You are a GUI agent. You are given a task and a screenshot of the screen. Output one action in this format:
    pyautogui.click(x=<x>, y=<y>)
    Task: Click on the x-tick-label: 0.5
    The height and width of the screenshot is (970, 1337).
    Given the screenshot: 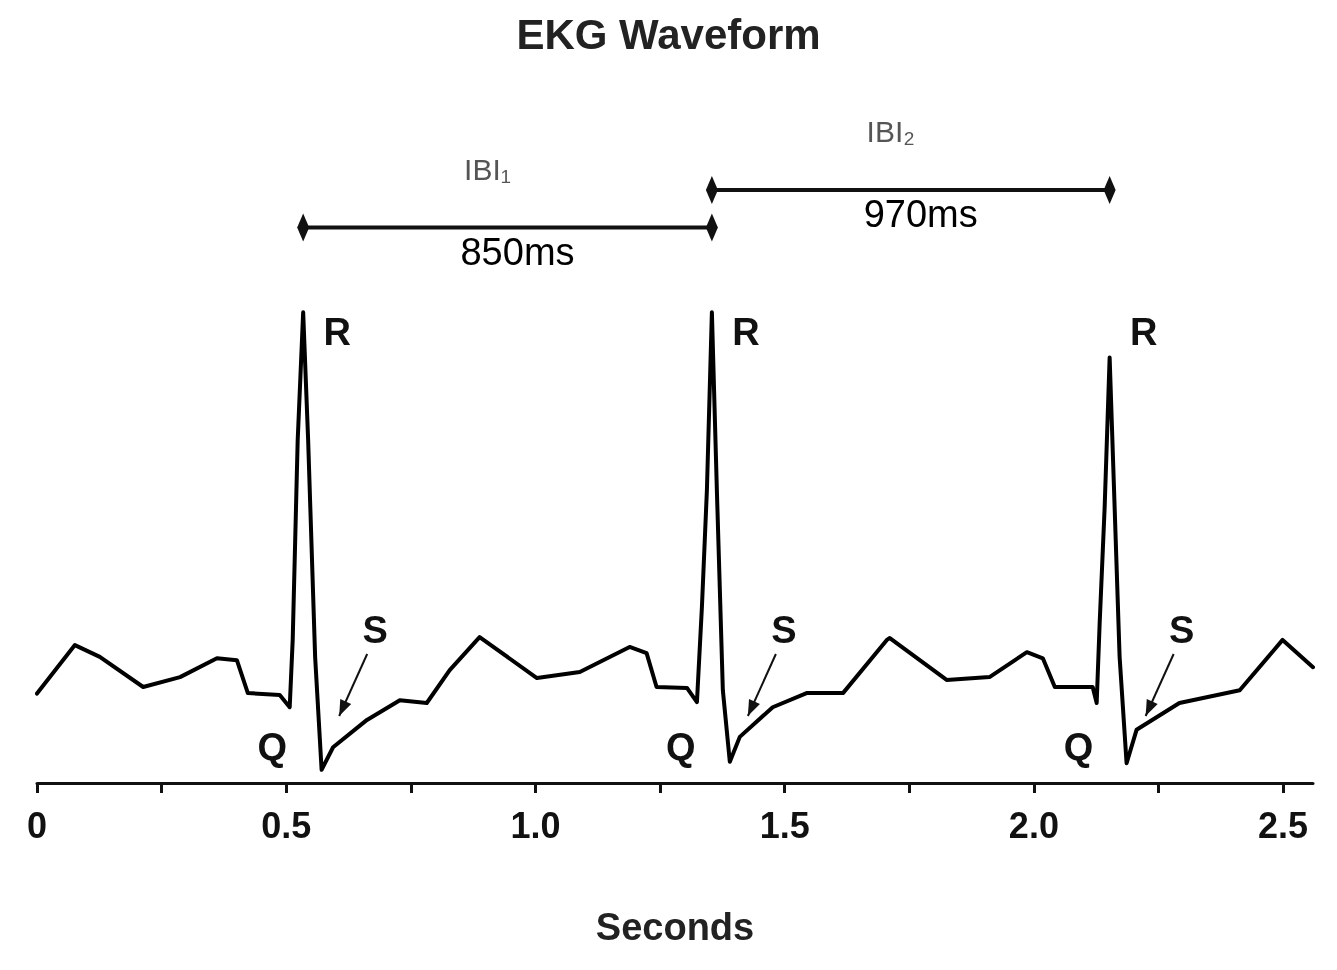 What is the action you would take?
    pyautogui.click(x=286, y=825)
    